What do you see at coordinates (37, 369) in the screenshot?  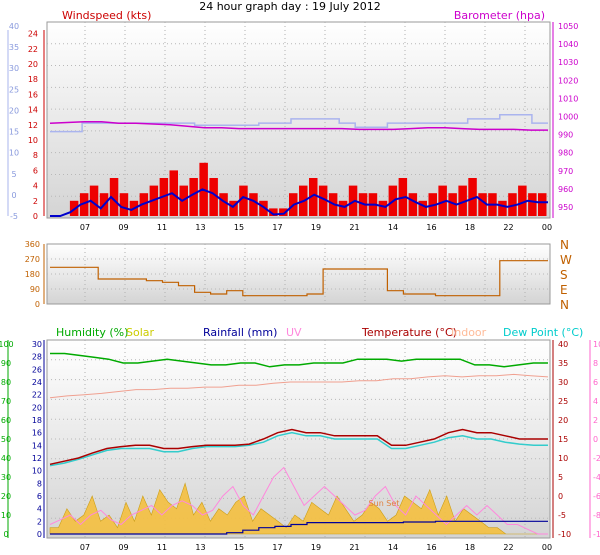 I see `rainfall-tick-label: 26` at bounding box center [37, 369].